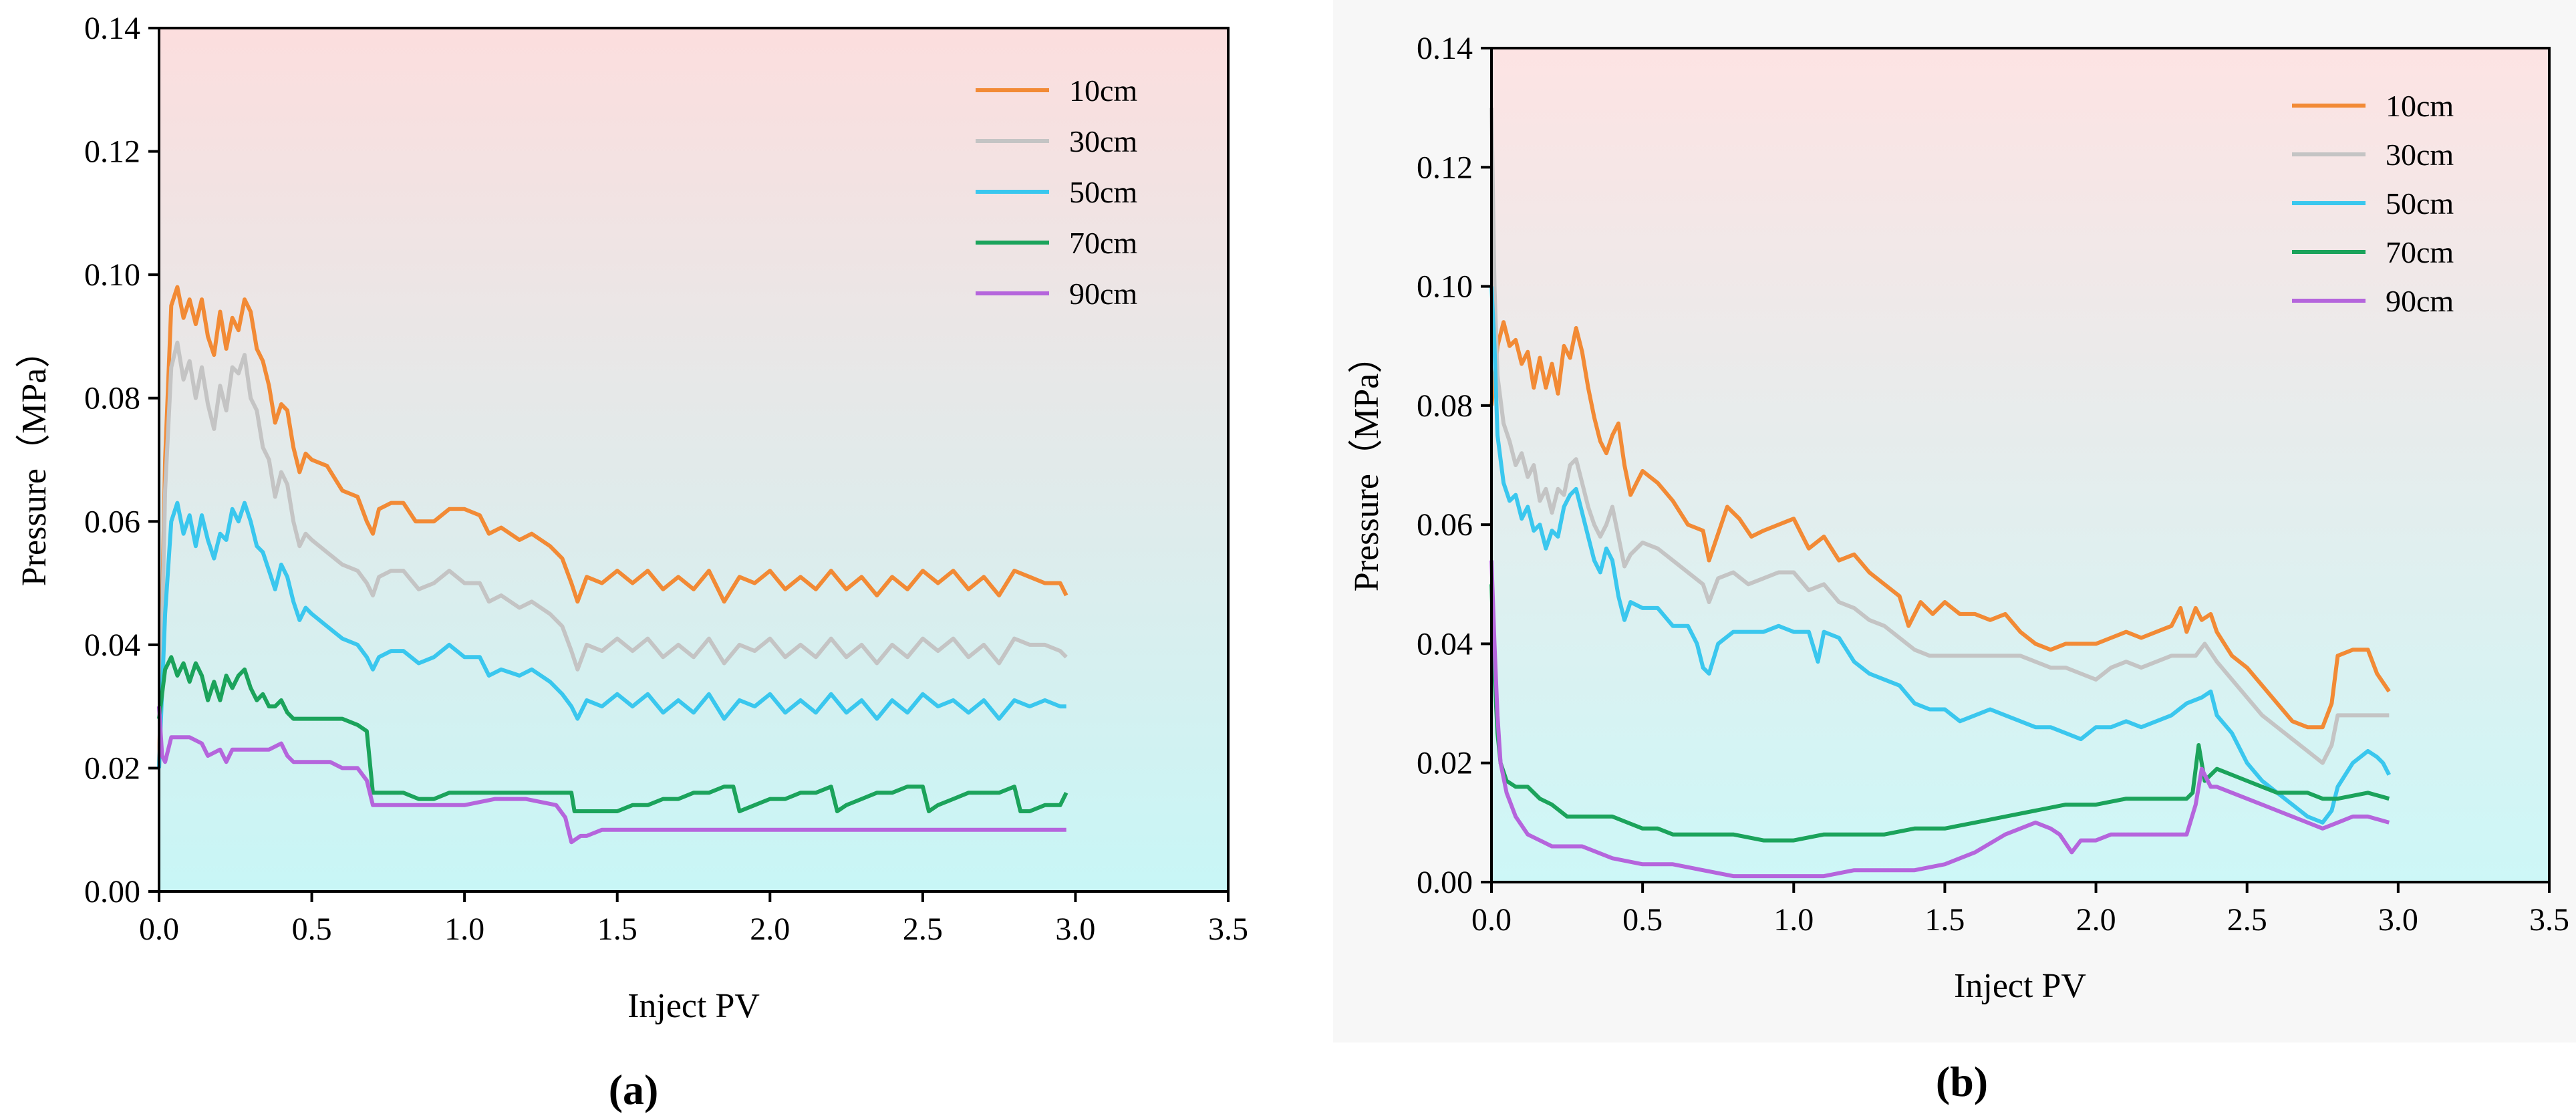 The width and height of the screenshot is (2576, 1120). I want to click on series-line-30cm, so click(612, 554).